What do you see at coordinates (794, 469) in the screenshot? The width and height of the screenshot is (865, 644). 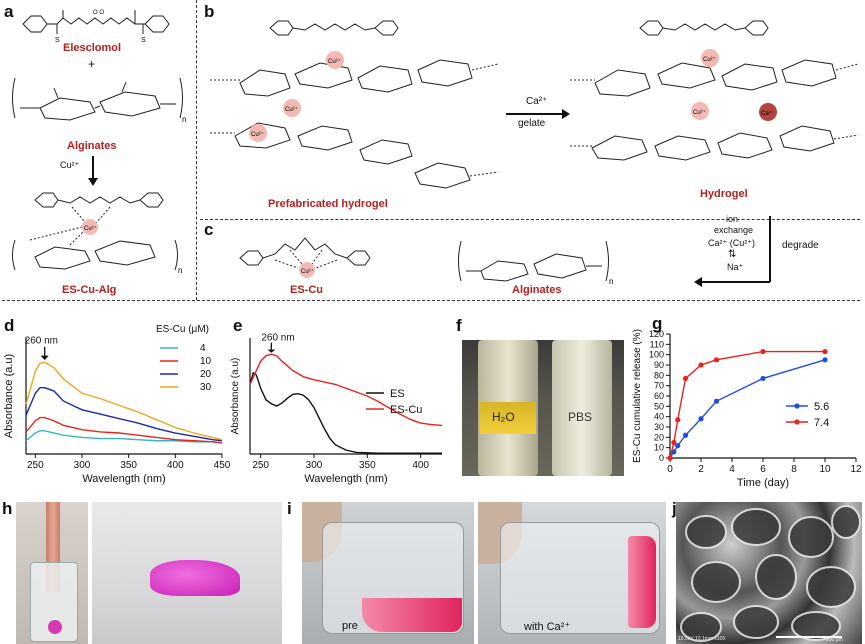 I see `x-tick-label: 8` at bounding box center [794, 469].